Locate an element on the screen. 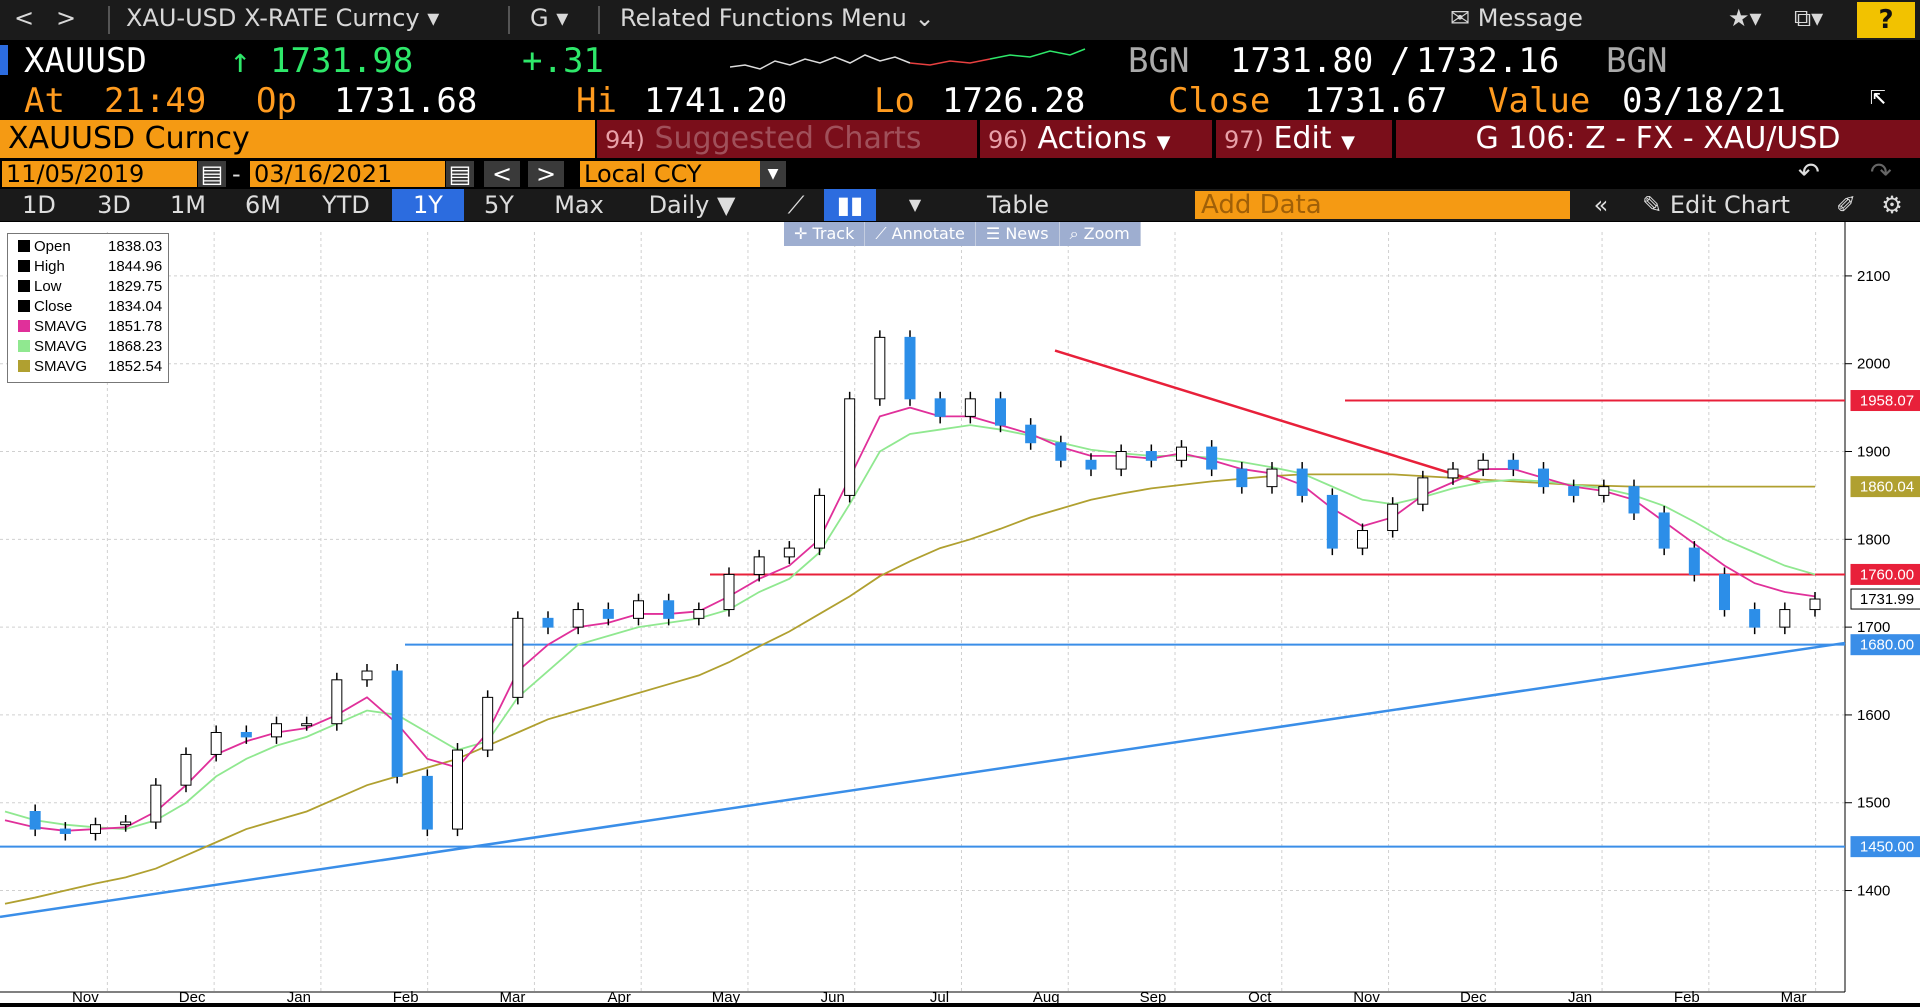 The image size is (1920, 1007). currency-select: Local CCY is located at coordinates (670, 174).